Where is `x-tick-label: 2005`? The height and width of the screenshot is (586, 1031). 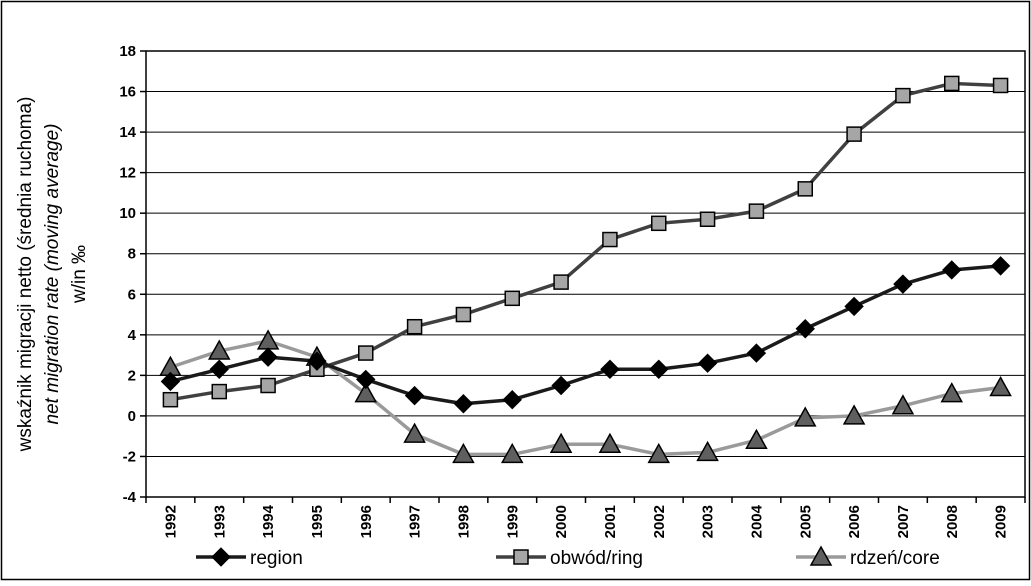
x-tick-label: 2005 is located at coordinates (805, 521).